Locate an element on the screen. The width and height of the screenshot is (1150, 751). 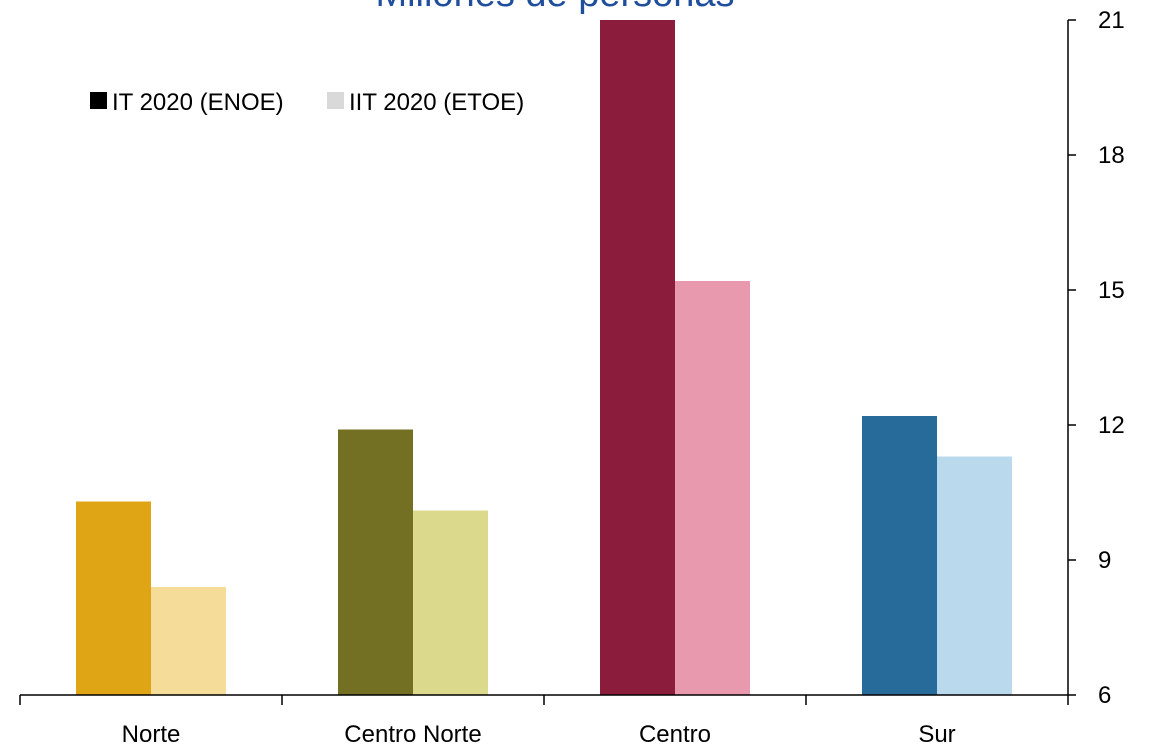
y-tick-label: 15 is located at coordinates (1111, 290).